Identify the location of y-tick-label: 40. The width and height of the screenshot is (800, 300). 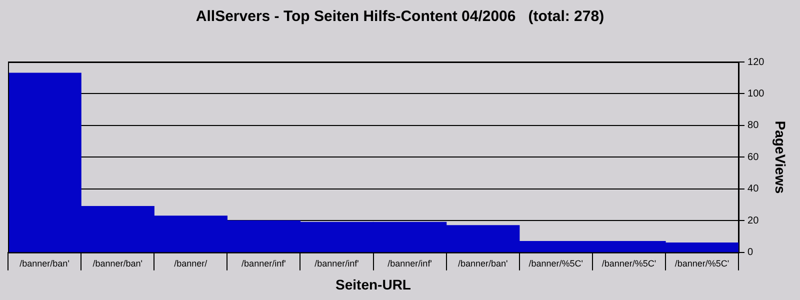
(754, 189).